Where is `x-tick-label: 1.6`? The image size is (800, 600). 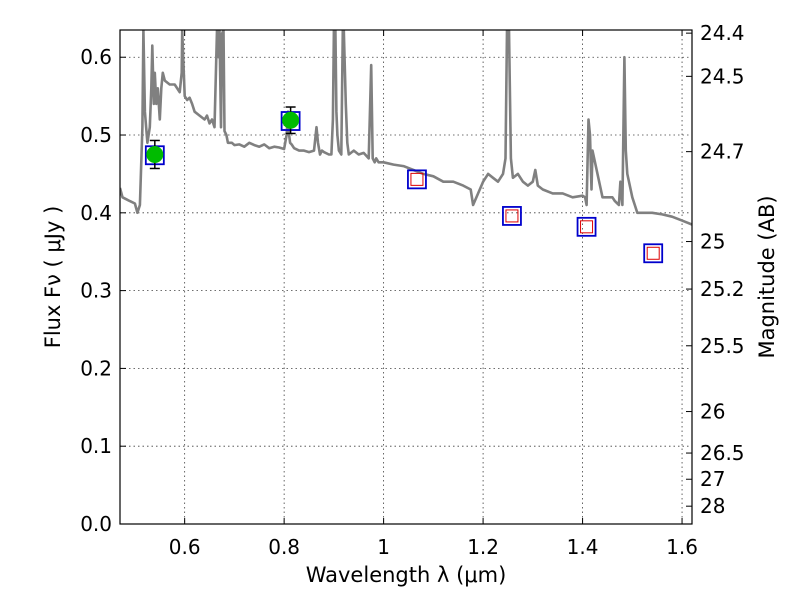
x-tick-label: 1.6 is located at coordinates (682, 547).